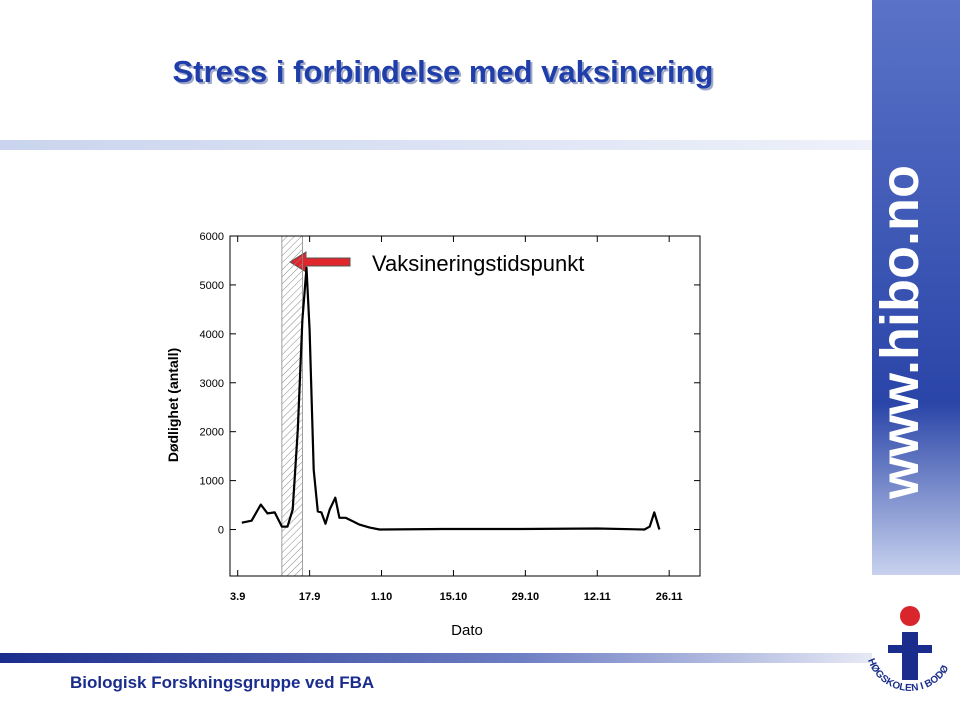  Describe the element at coordinates (309, 597) in the screenshot. I see `x-tick-label: 17.9` at that location.